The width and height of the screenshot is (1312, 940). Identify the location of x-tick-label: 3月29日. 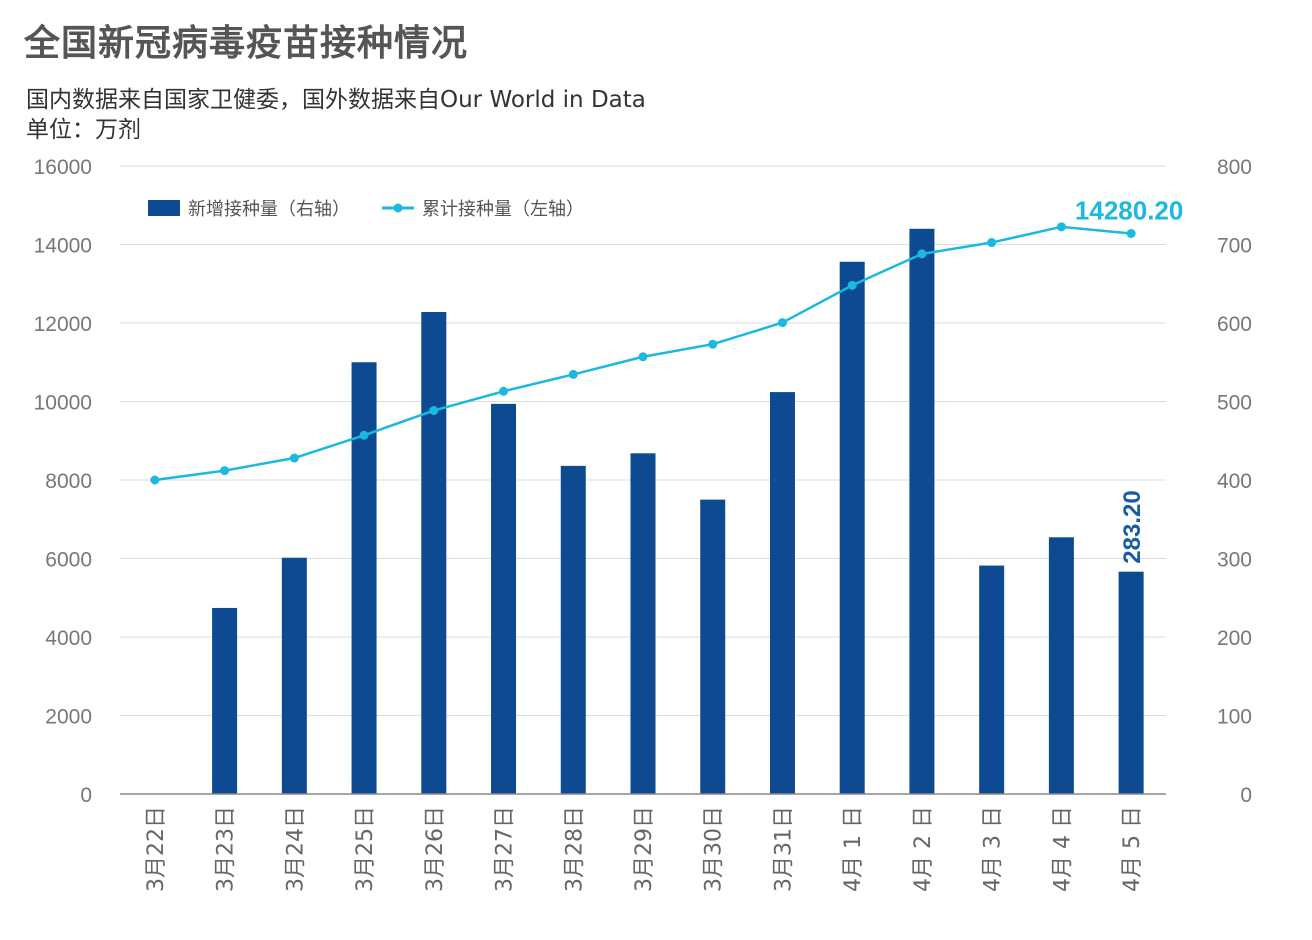
(644, 849).